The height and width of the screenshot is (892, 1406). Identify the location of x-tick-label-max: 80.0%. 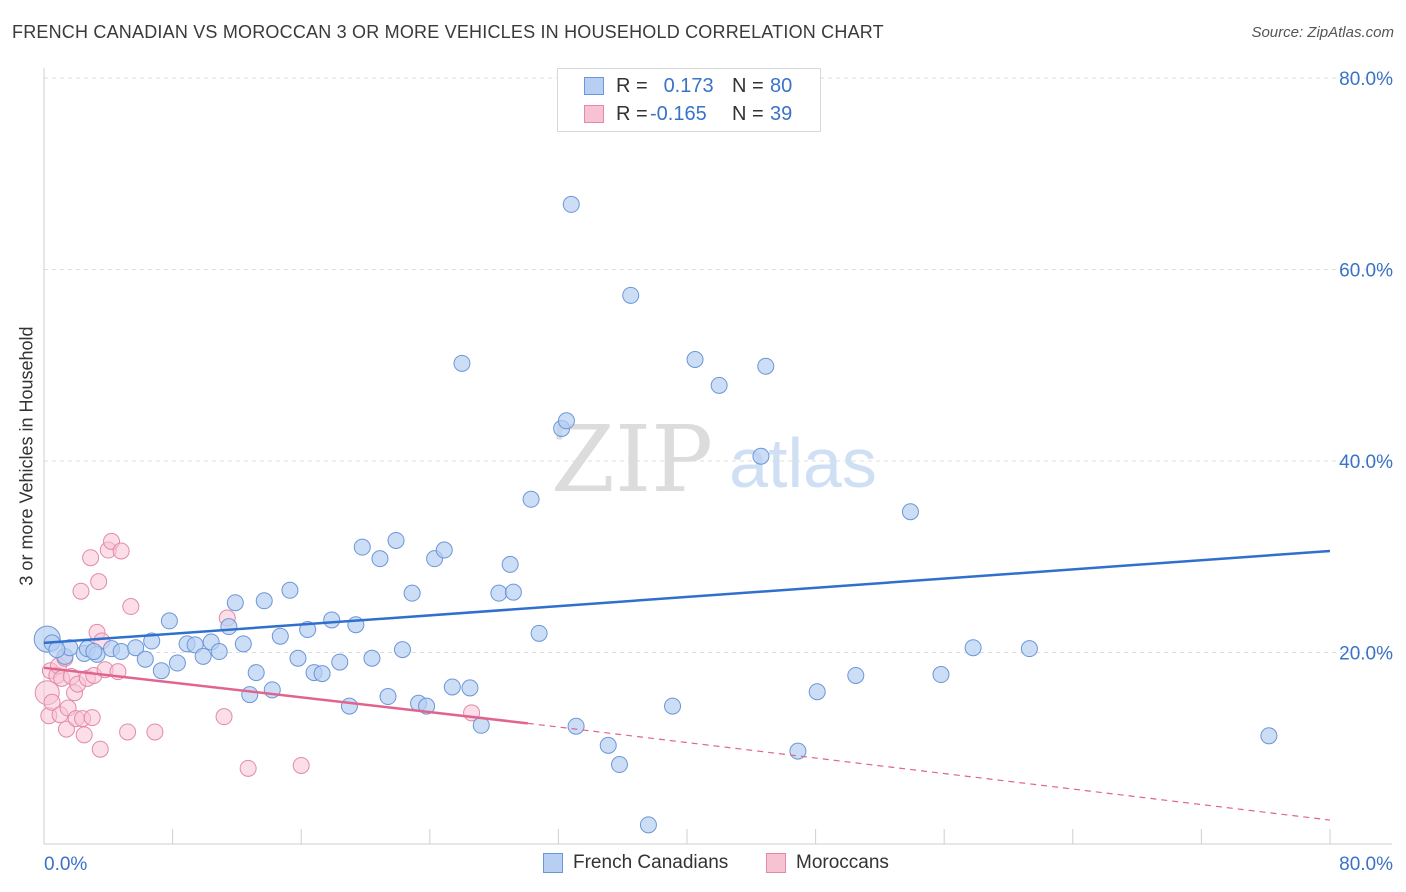
(1366, 864).